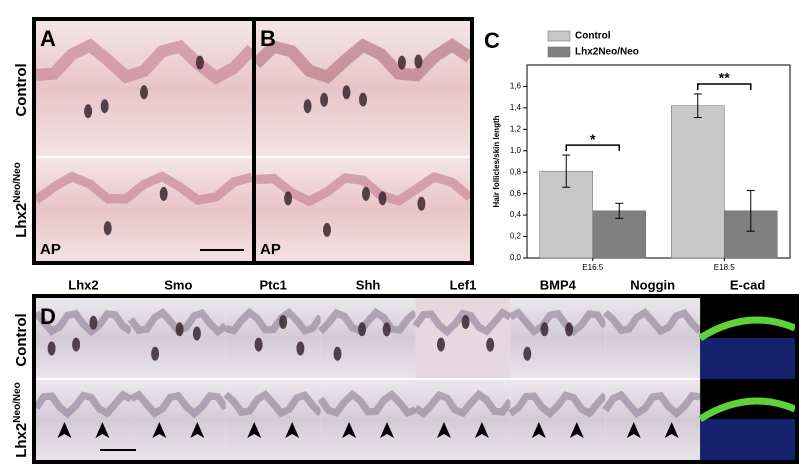 This screenshot has height=468, width=800. What do you see at coordinates (21, 339) in the screenshot?
I see `row-label: Control` at bounding box center [21, 339].